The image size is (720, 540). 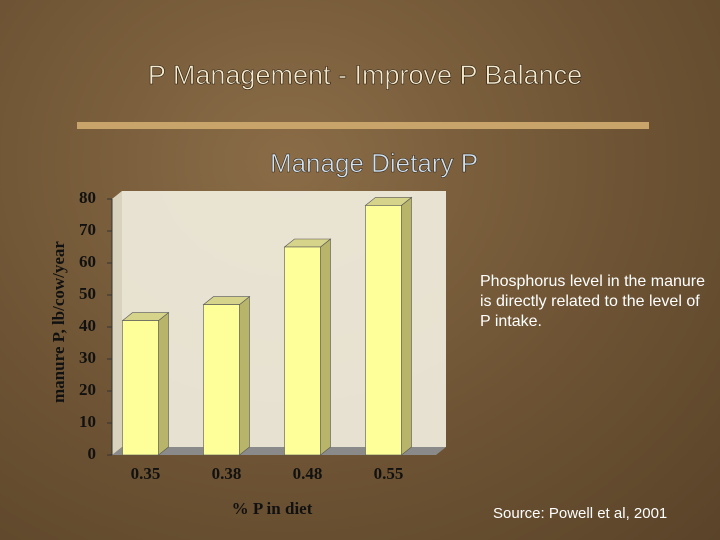 I want to click on y-axis-label: manure P, lb/cow/year, so click(x=58, y=322).